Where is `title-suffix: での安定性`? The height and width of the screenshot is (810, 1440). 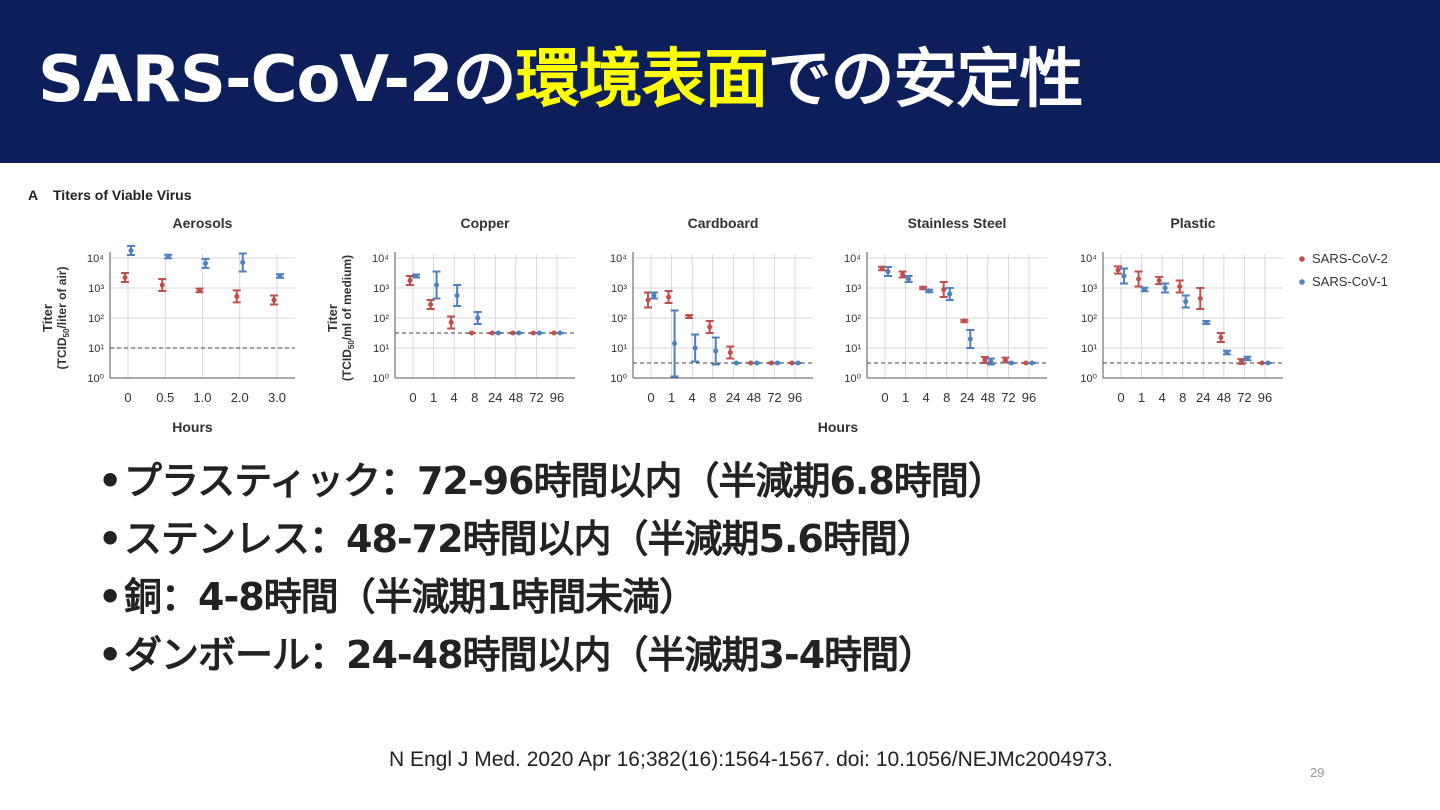 title-suffix: での安定性 is located at coordinates (925, 80).